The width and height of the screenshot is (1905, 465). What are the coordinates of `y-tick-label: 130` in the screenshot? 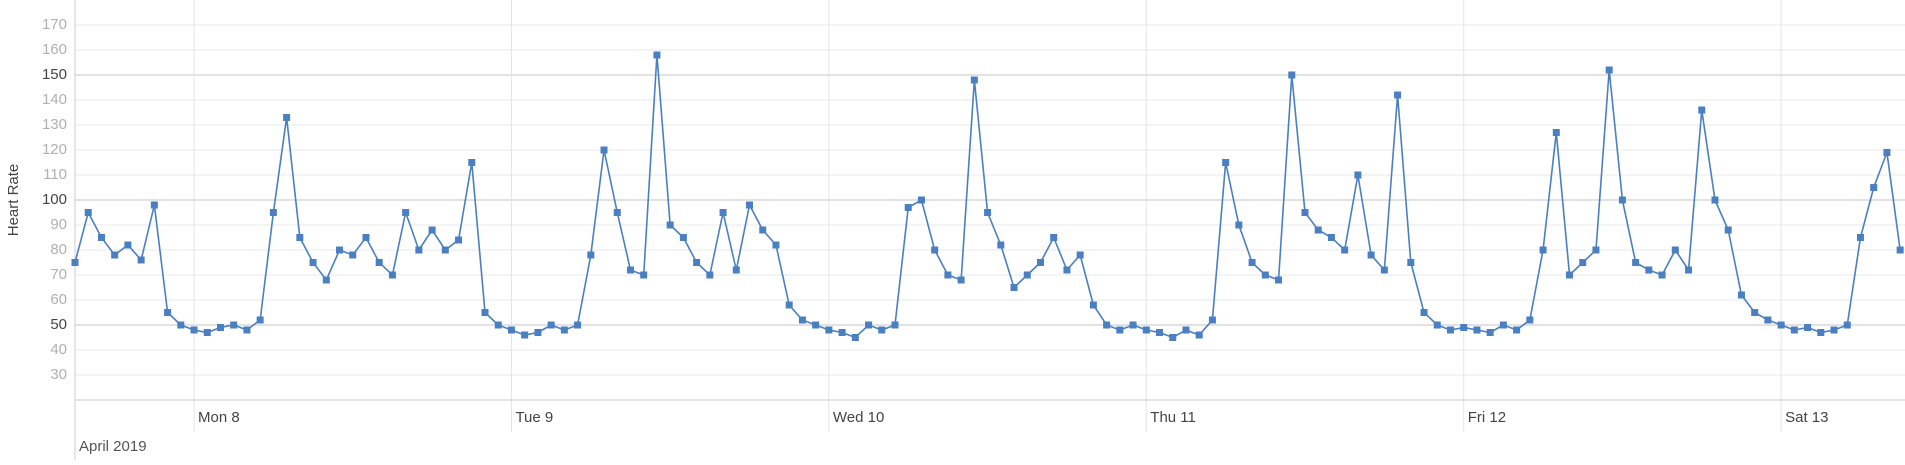 It's located at (54, 124).